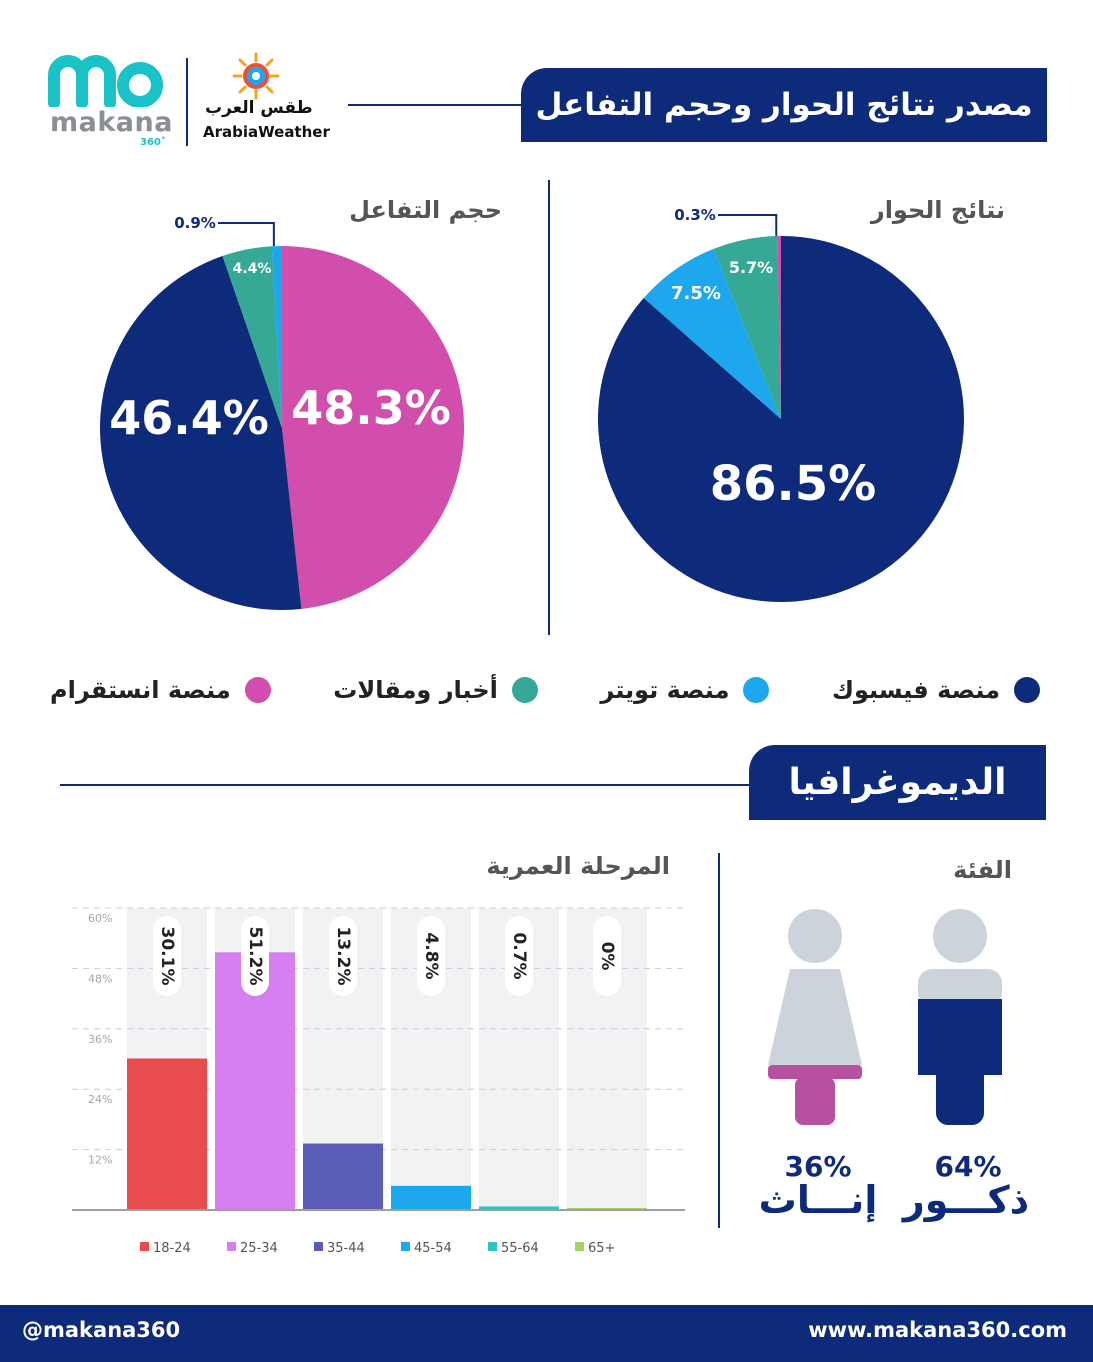 The width and height of the screenshot is (1093, 1362). I want to click on bar-value-label: 0.7%, so click(519, 955).